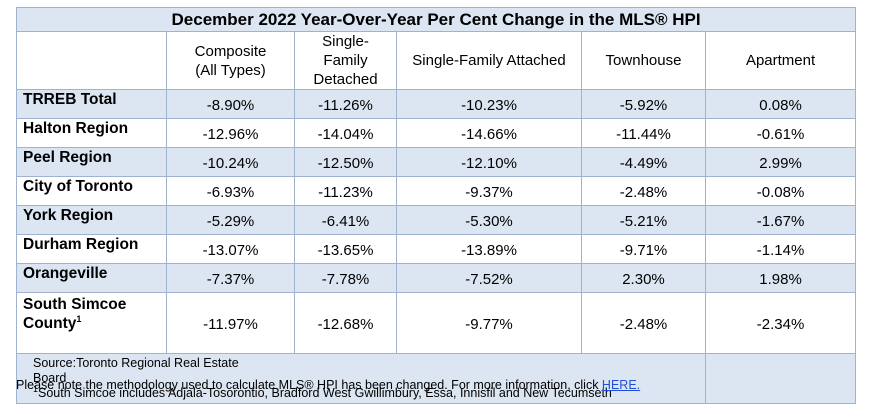  I want to click on column-header: Apartment, so click(780, 60).